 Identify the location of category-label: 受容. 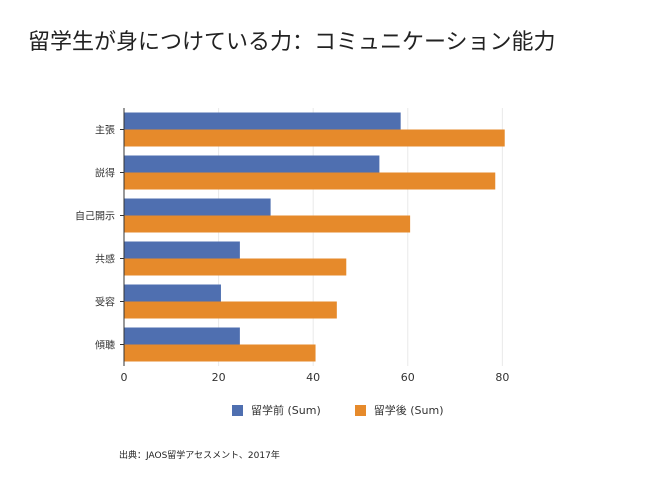
(105, 302).